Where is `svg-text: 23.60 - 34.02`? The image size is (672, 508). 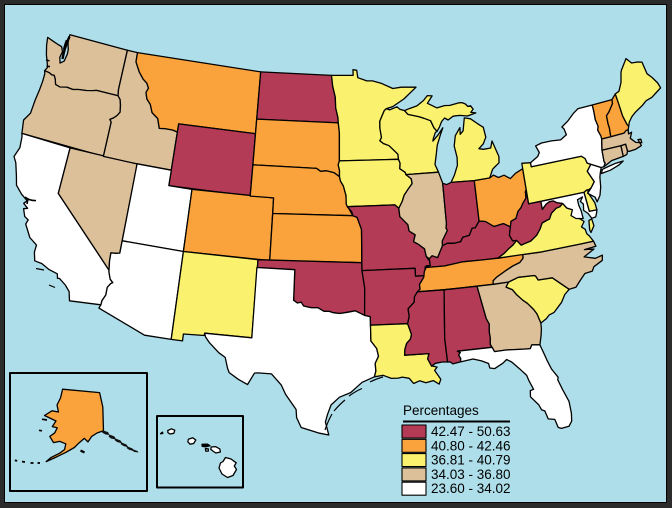
svg-text: 23.60 - 34.02 is located at coordinates (471, 488).